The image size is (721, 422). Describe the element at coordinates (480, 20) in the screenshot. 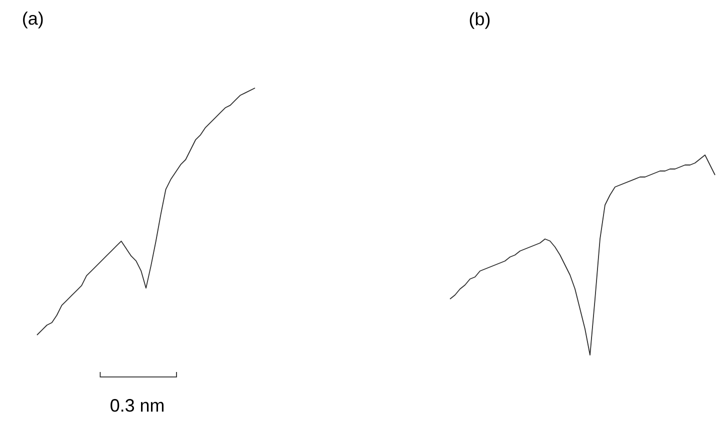

I see `chart-title: (b)` at that location.